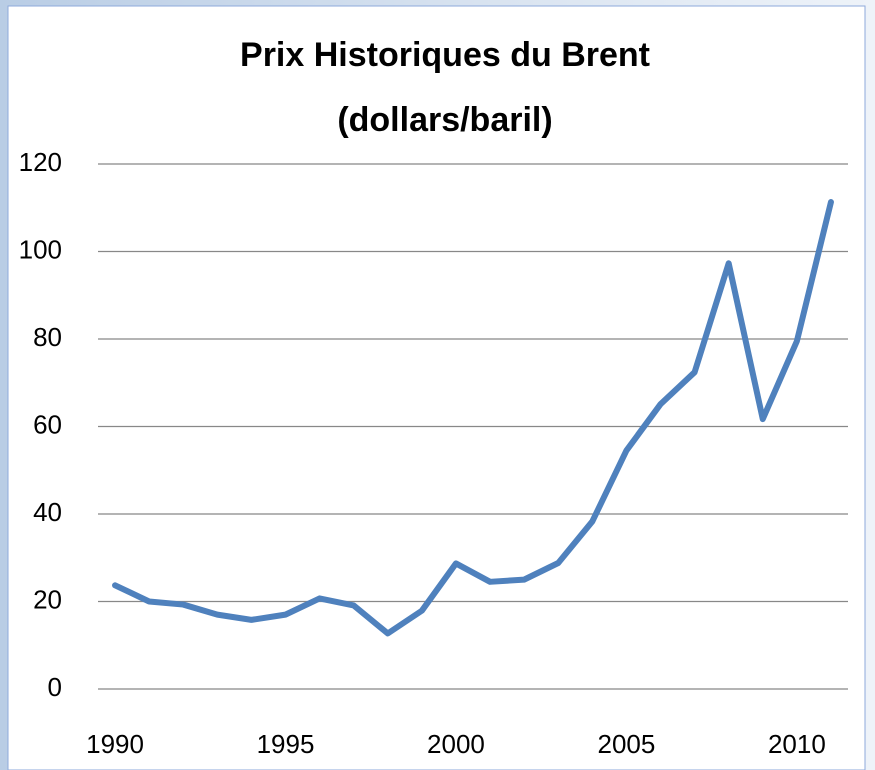  I want to click on y-tick-label: 80, so click(47, 337).